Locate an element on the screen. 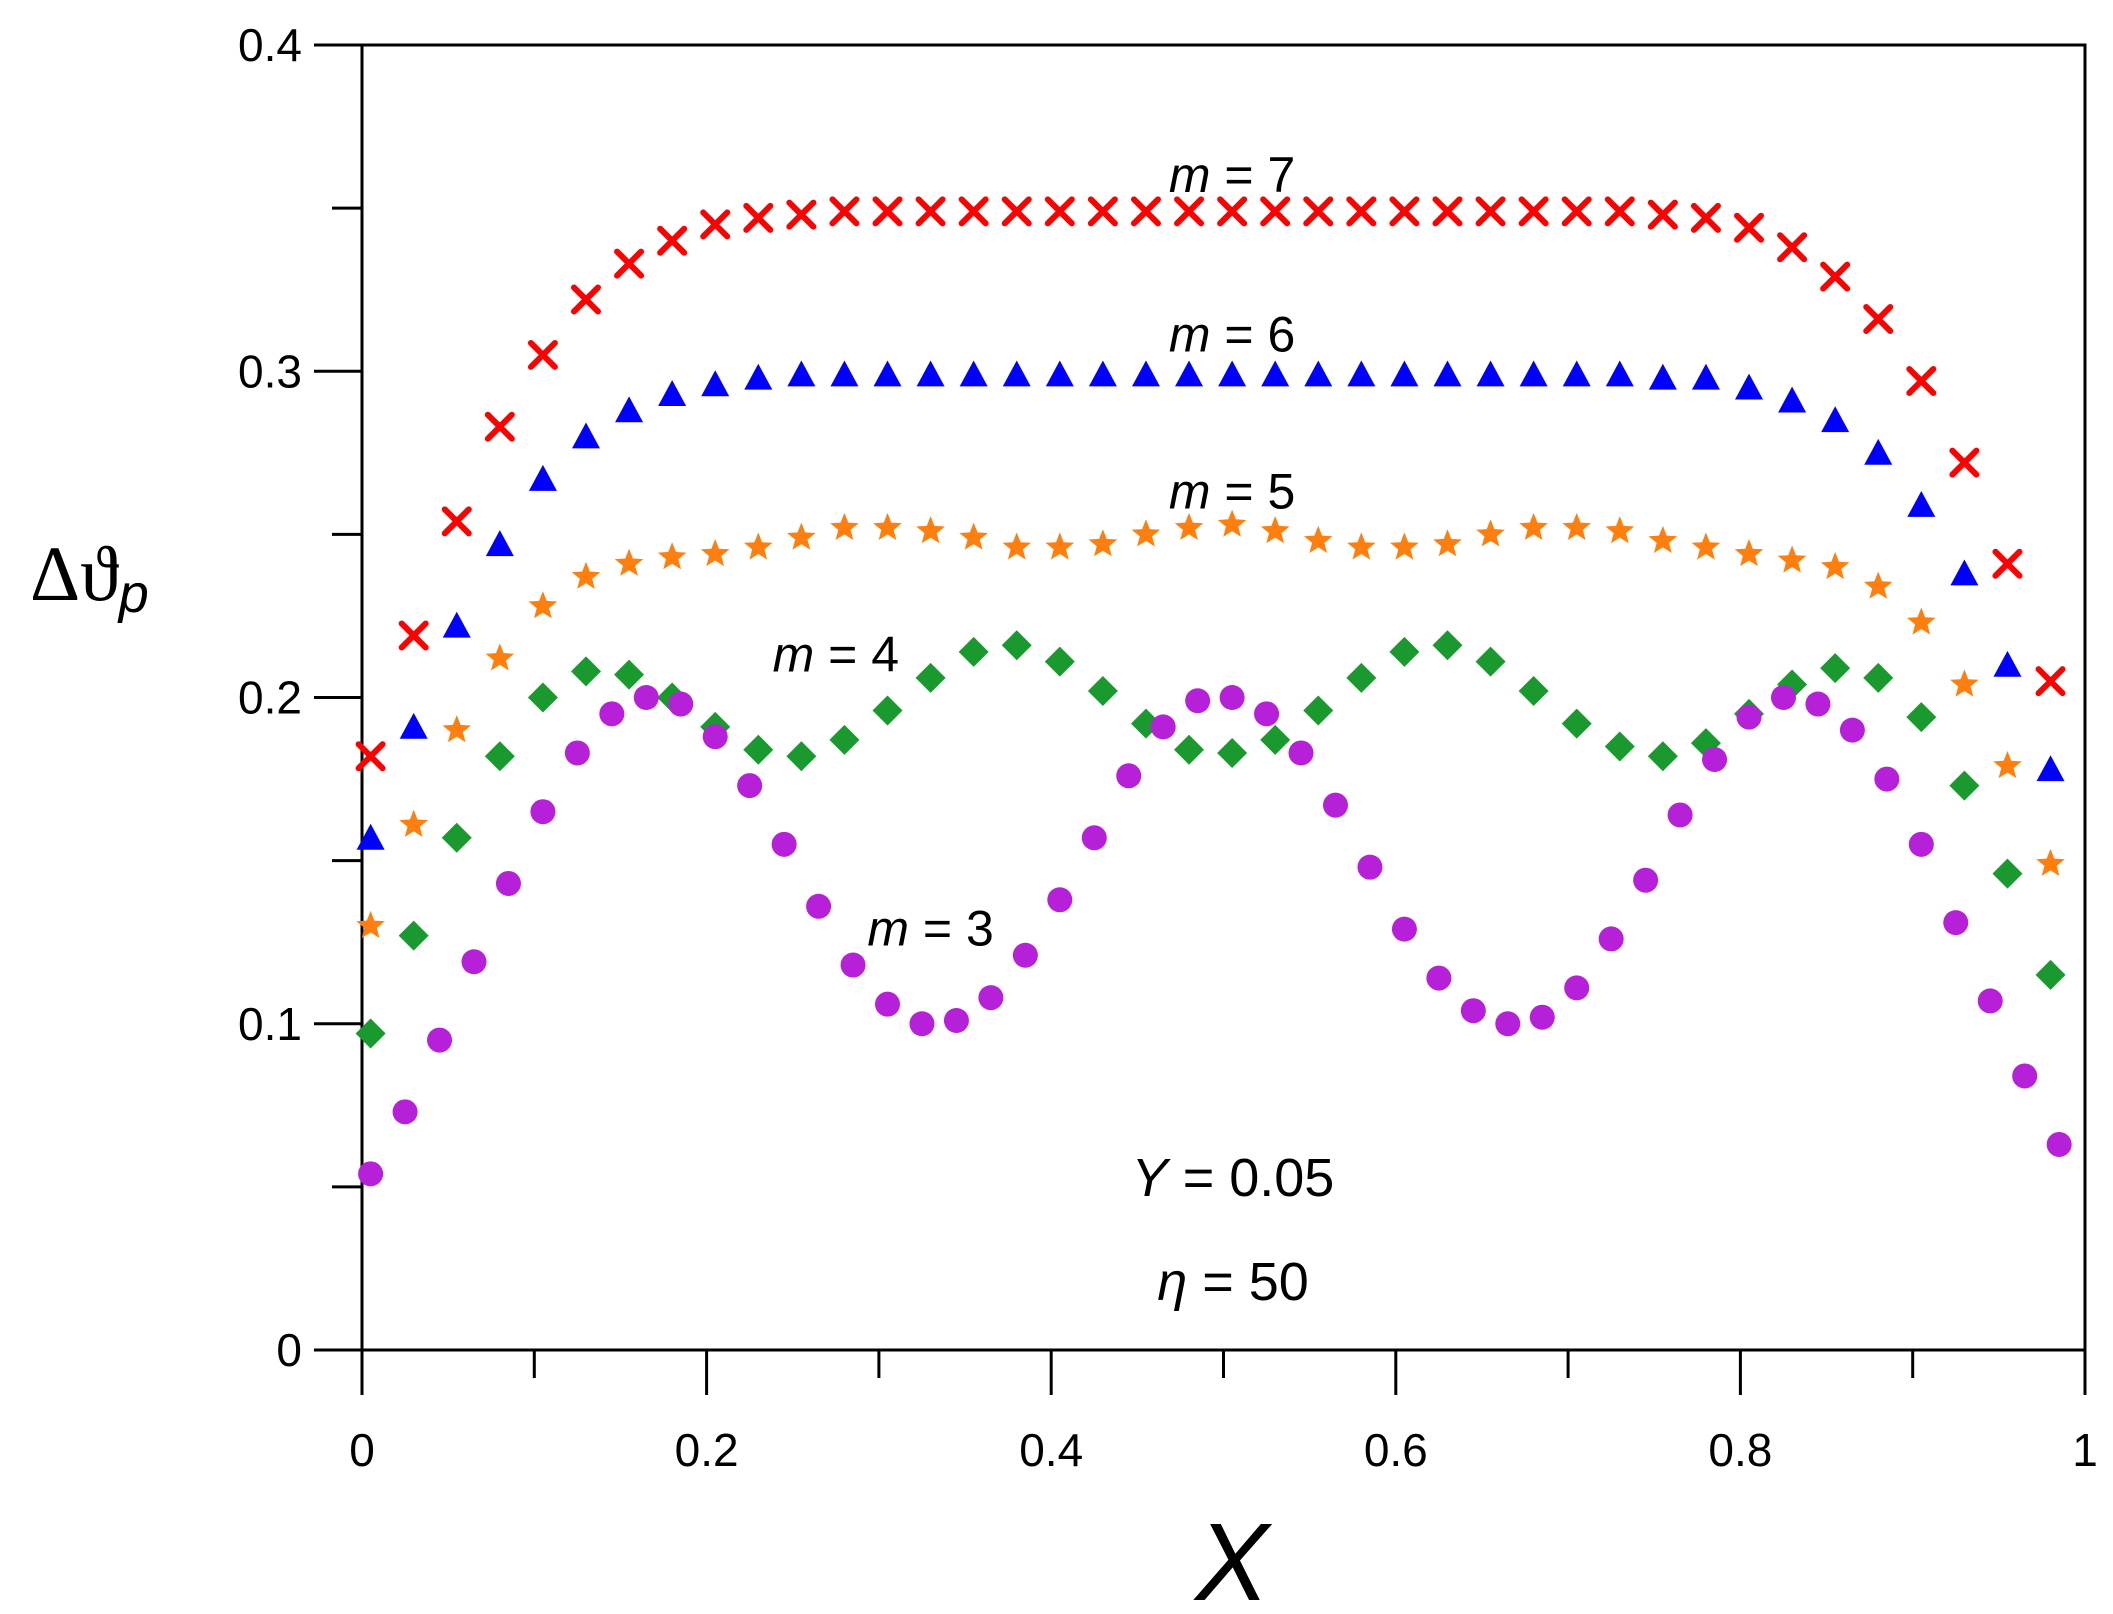 The width and height of the screenshot is (2113, 1614). y-tick-label: 0.2 is located at coordinates (270, 698).